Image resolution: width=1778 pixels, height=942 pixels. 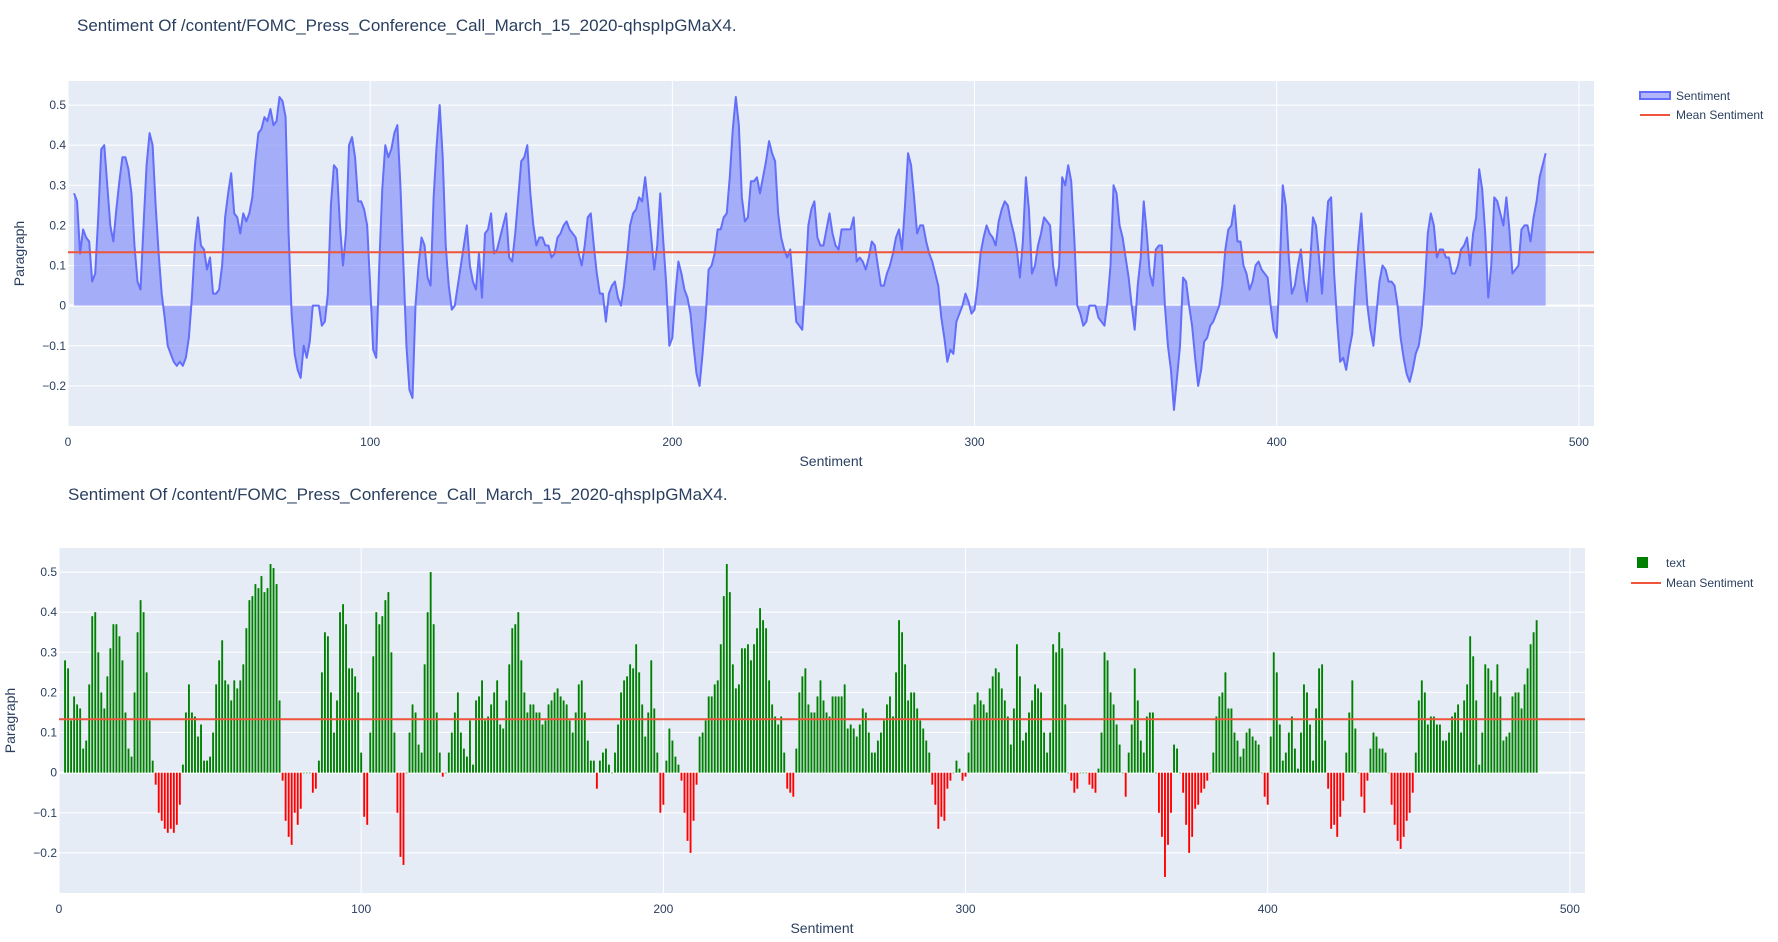 What do you see at coordinates (1685, 96) in the screenshot?
I see `legend-item-sentiment: Sentiment` at bounding box center [1685, 96].